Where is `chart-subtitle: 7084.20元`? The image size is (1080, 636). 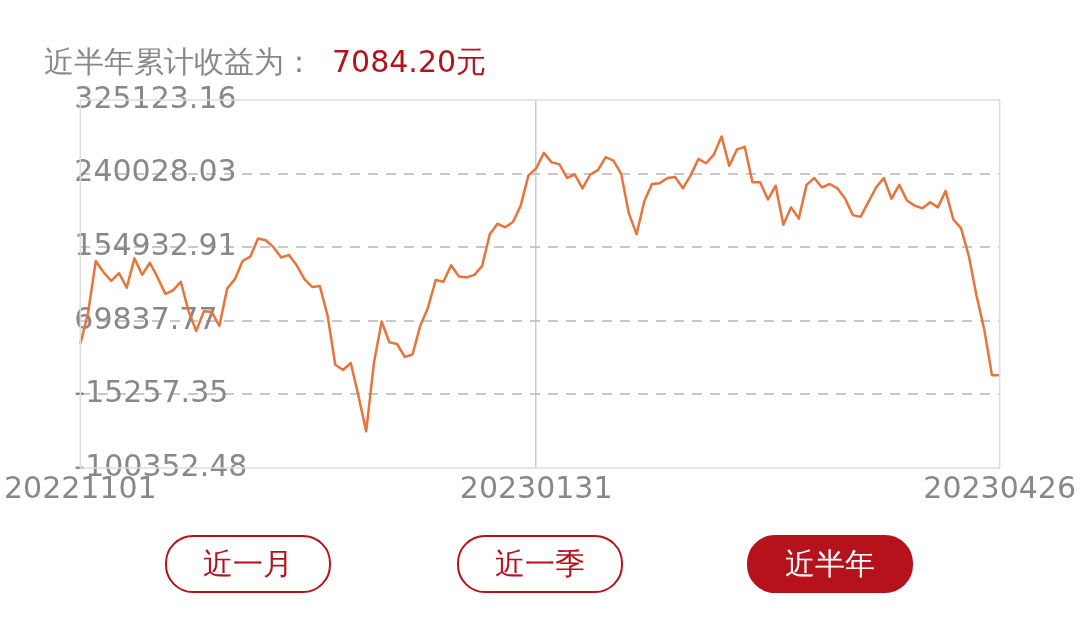 chart-subtitle: 7084.20元 is located at coordinates (409, 61).